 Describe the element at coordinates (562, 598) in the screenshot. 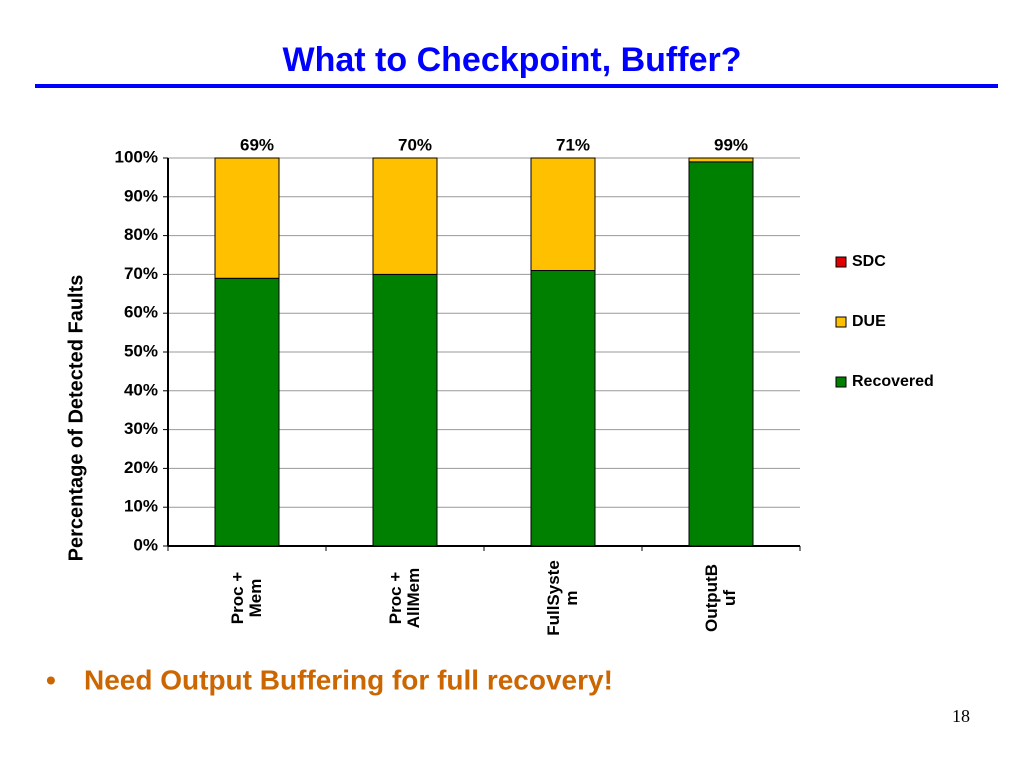

I see `x-tick-label: FullSystem` at that location.